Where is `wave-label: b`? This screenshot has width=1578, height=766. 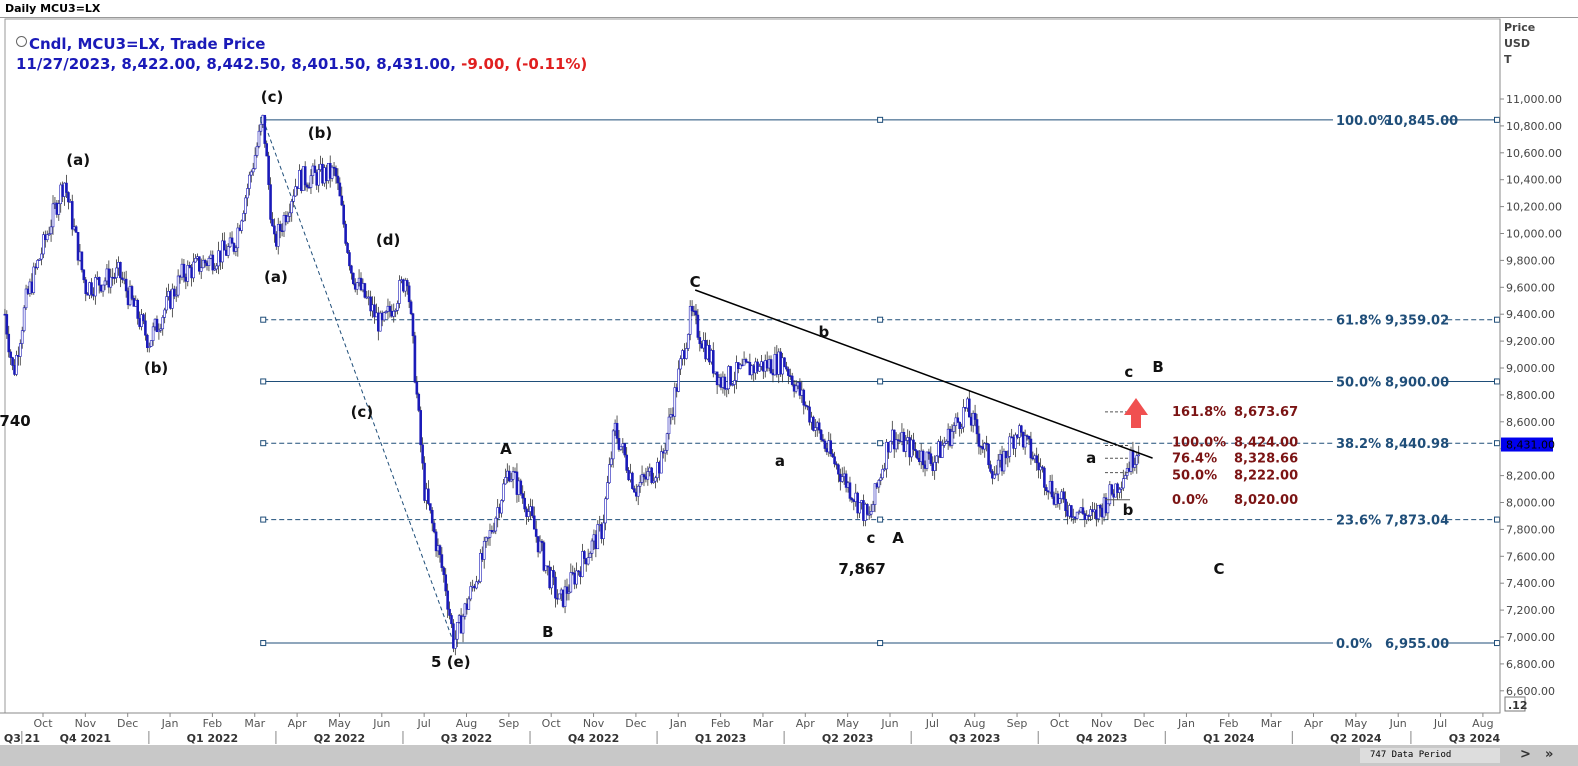 wave-label: b is located at coordinates (824, 332).